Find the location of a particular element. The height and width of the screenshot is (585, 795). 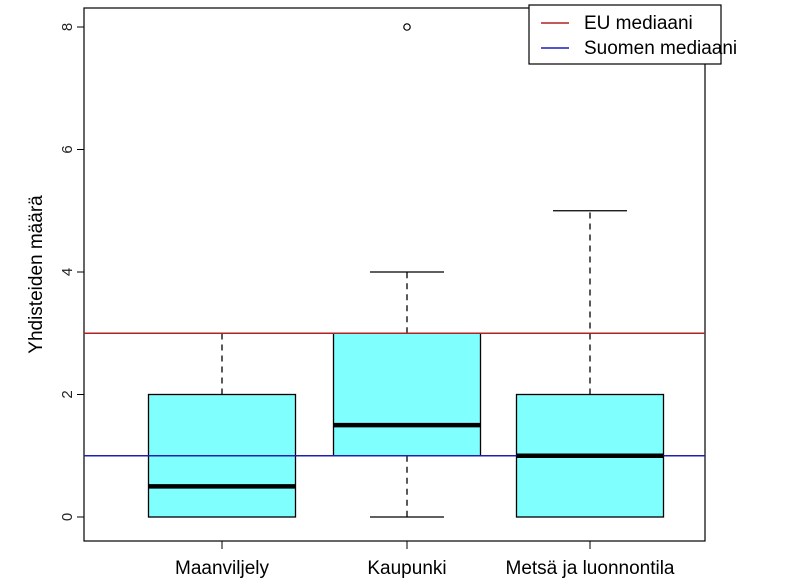

y-tick-label: 8 is located at coordinates (67, 27).